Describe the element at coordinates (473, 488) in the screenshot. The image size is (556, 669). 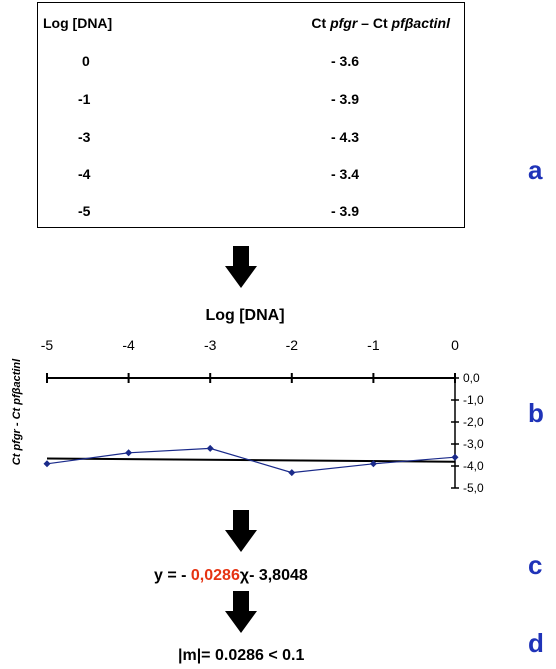
I see `y-tick-label: -5,0` at that location.